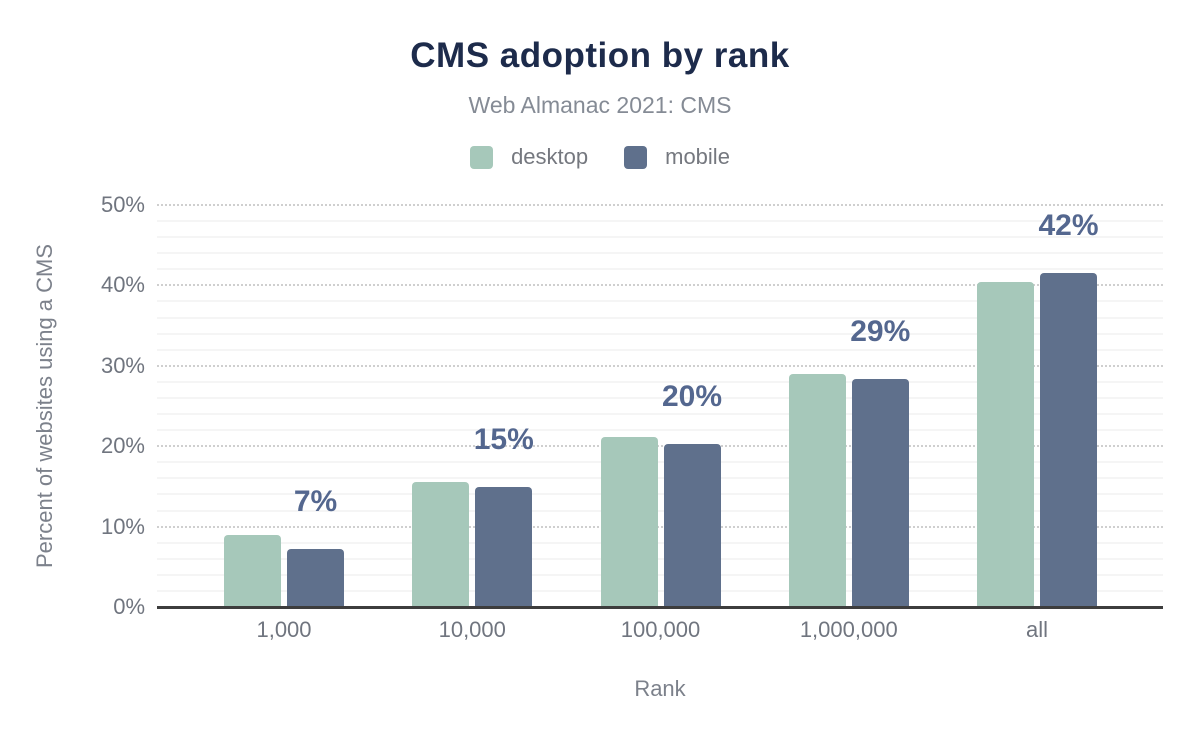  Describe the element at coordinates (660, 629) in the screenshot. I see `x-tick-label-100000: 100,000` at that location.